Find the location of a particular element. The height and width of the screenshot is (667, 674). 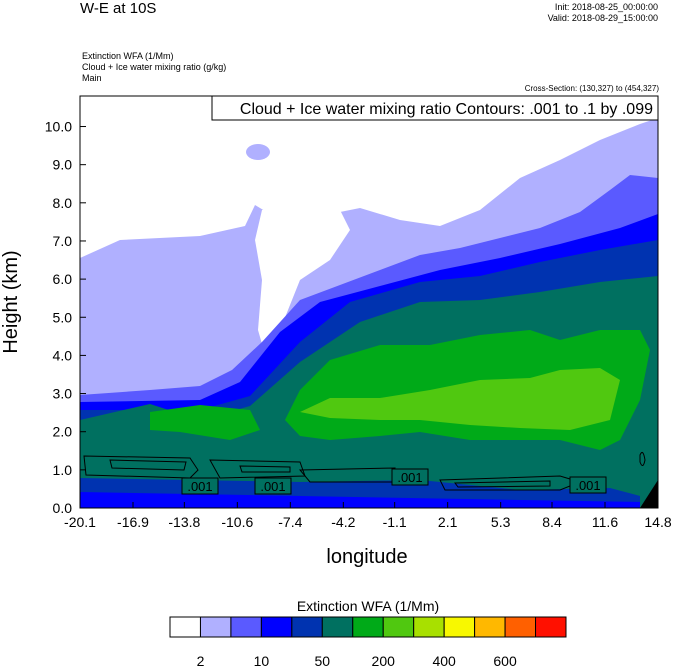

field-name-2: Cloud + Ice water mixing ratio (g/kg) is located at coordinates (154, 67).